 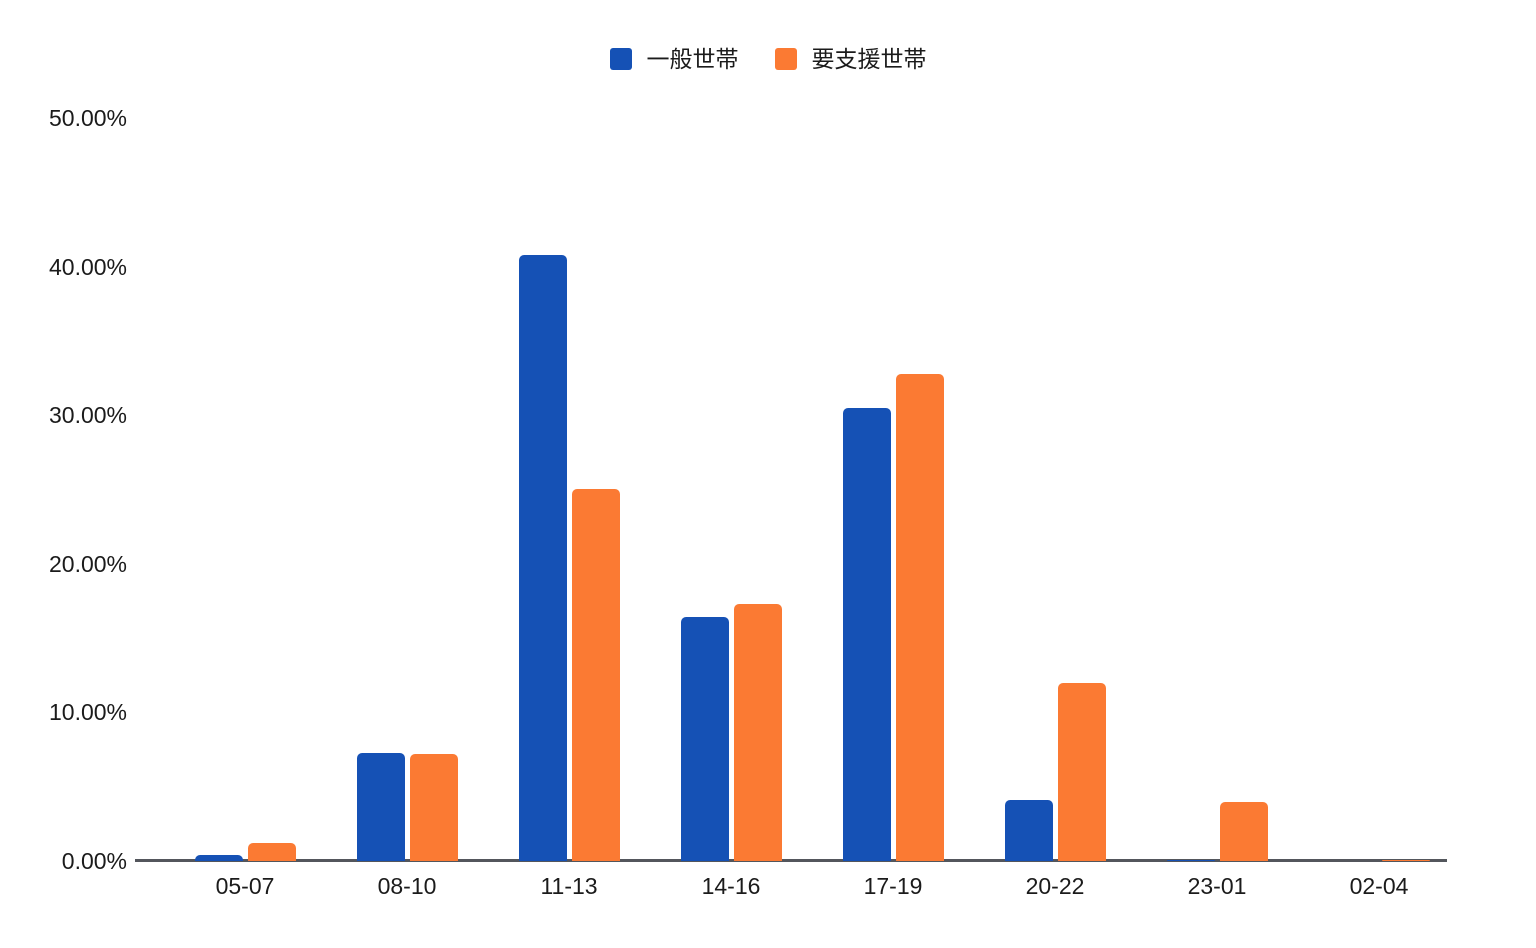 What do you see at coordinates (245, 886) in the screenshot?
I see `x-axis-tick-label: 05-07` at bounding box center [245, 886].